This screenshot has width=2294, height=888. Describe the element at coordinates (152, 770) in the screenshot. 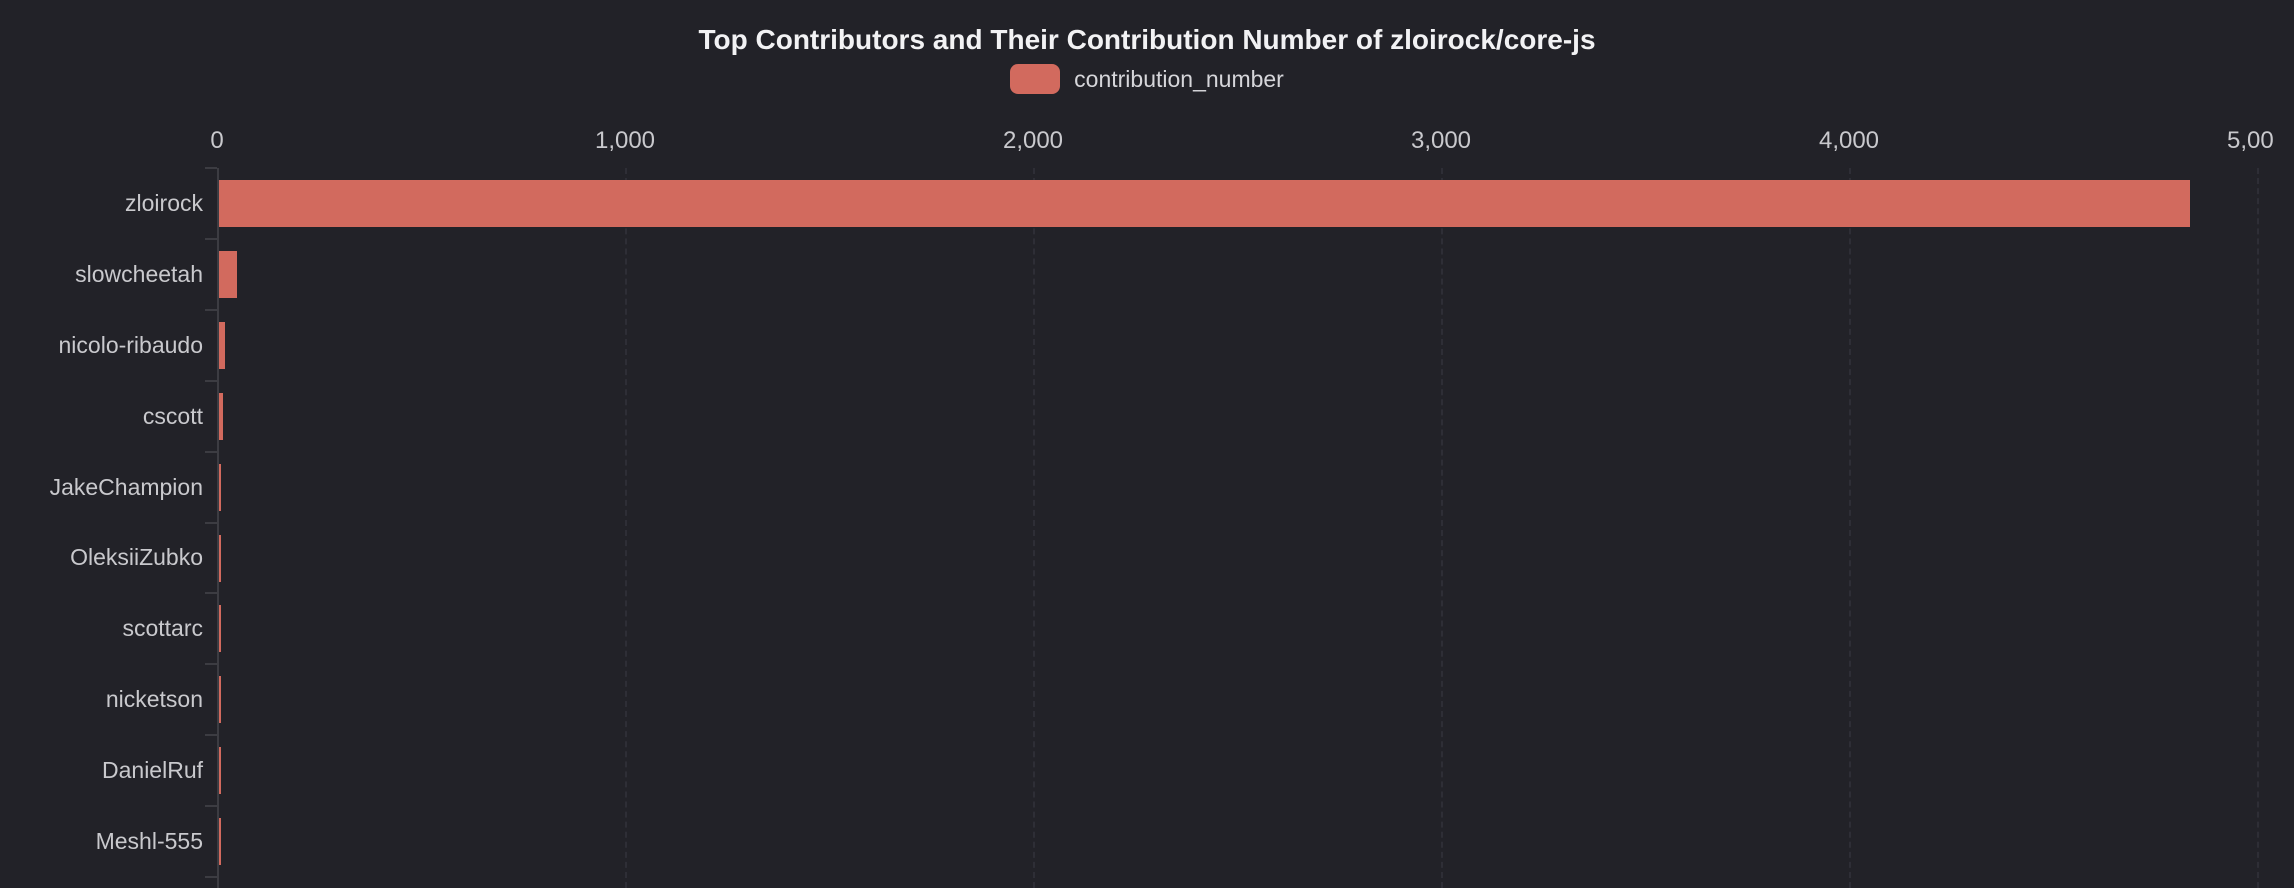

I see `y-axis-label: DanielRuf` at that location.